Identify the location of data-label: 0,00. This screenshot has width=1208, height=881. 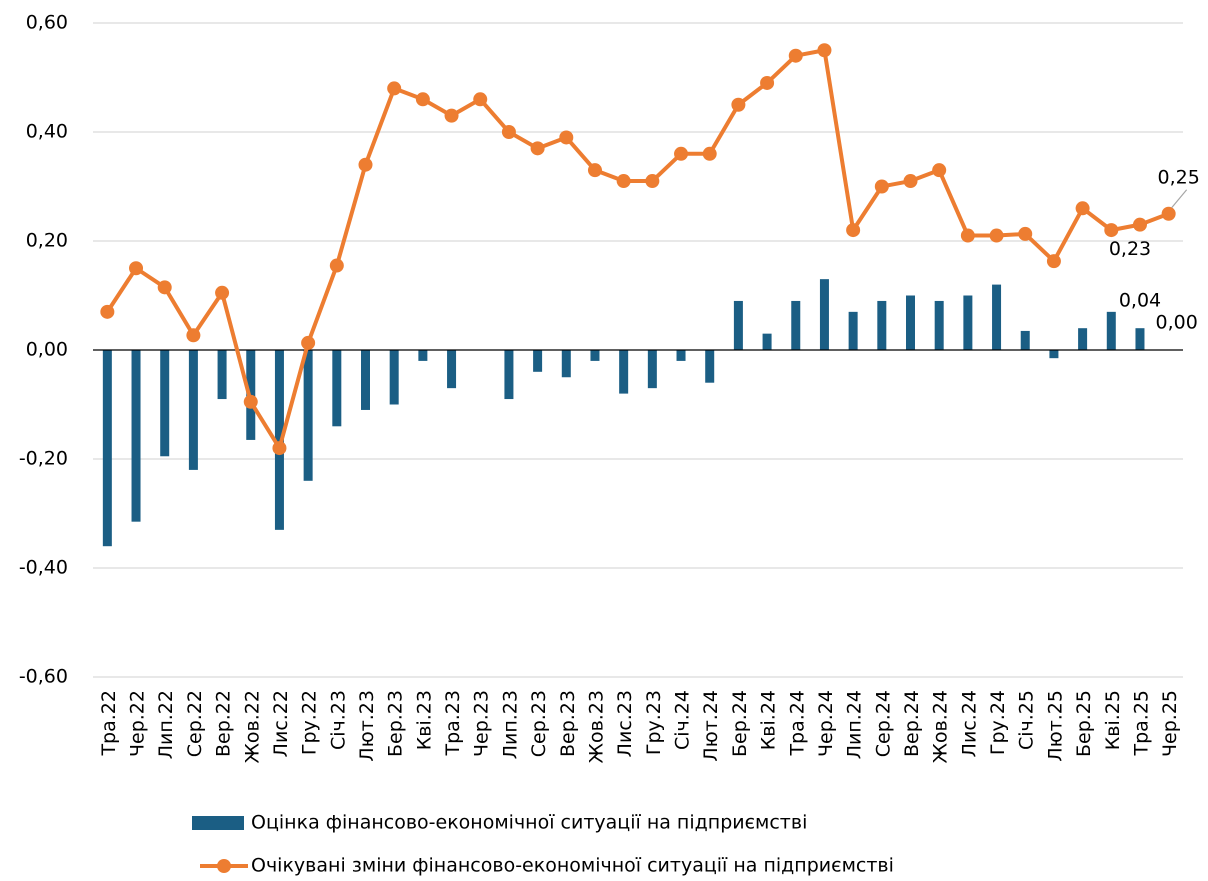
(1177, 323).